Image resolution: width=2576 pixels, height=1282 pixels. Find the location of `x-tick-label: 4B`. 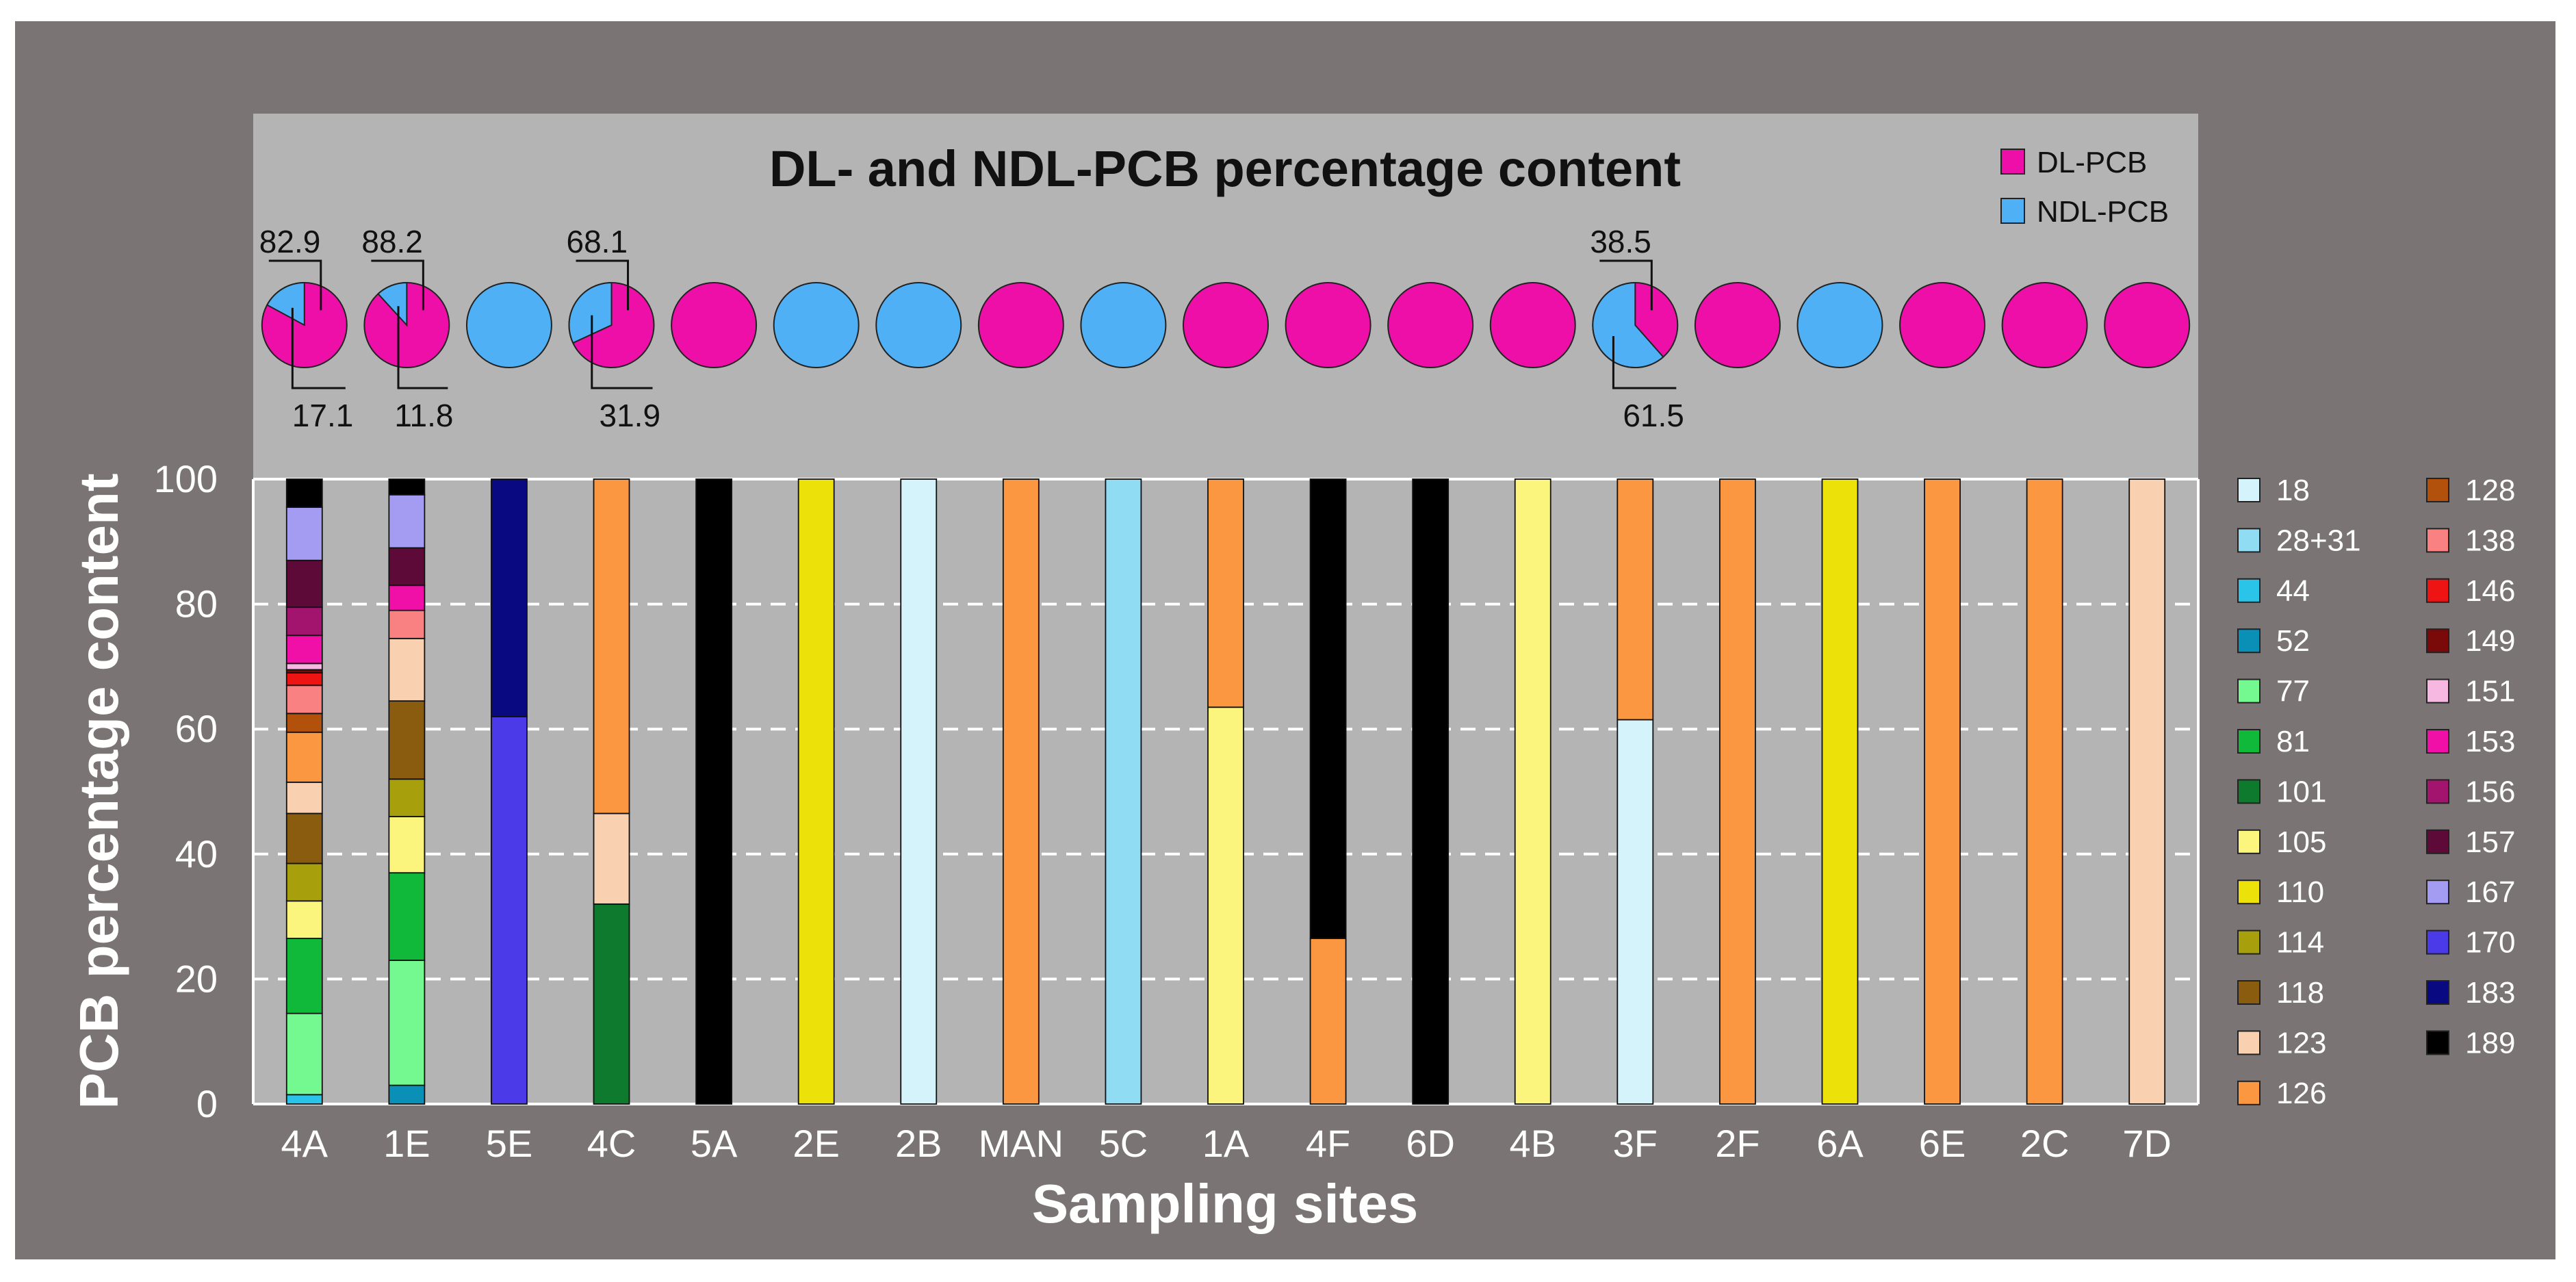

x-tick-label: 4B is located at coordinates (1532, 1143).